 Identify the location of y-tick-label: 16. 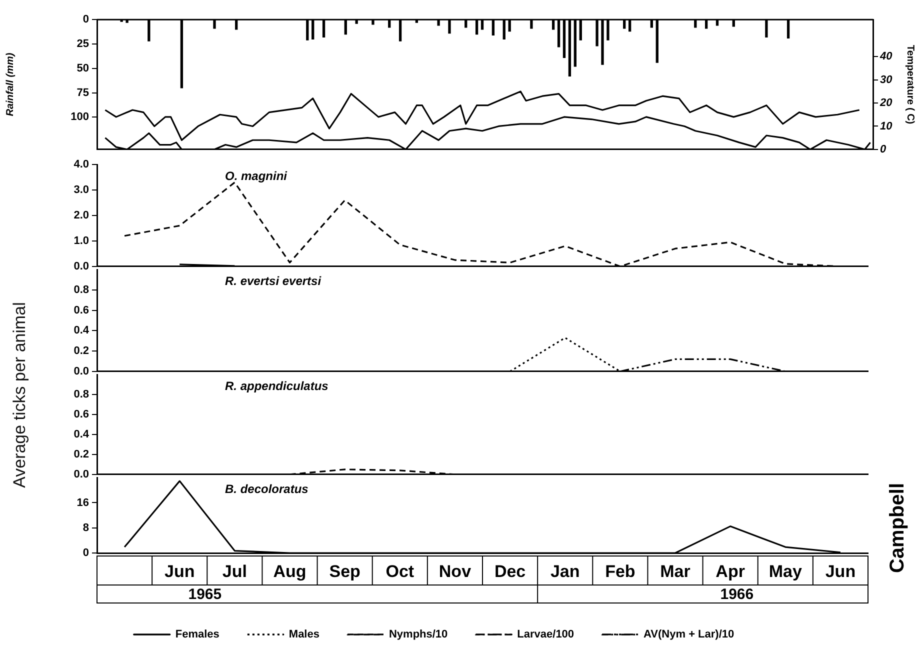
(82, 502).